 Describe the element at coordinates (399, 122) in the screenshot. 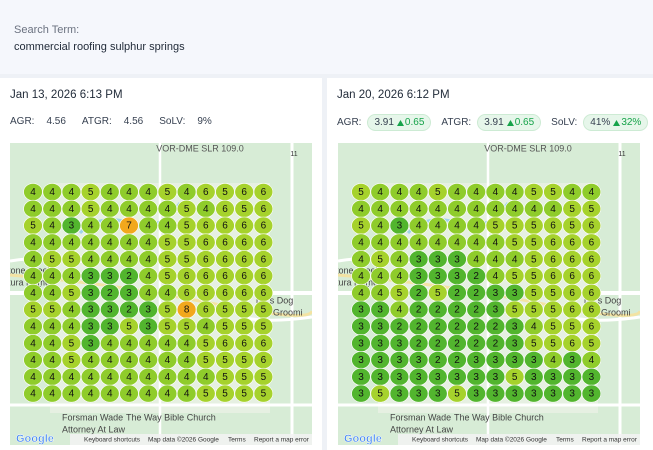

I see `metric-value-box: 3.91 0.65` at that location.